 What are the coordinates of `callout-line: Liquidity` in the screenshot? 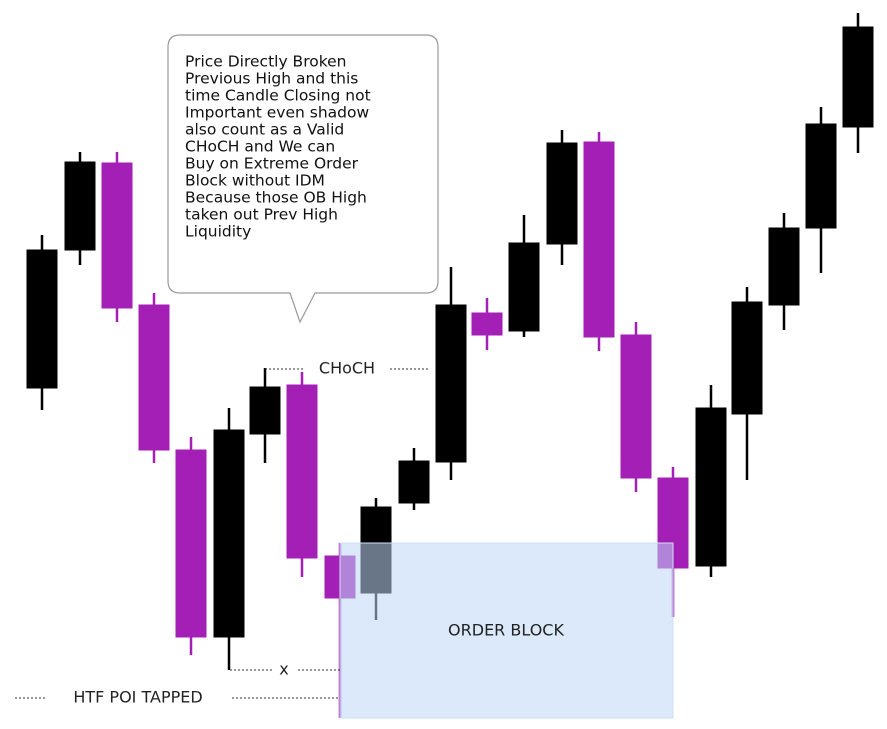 It's located at (218, 232).